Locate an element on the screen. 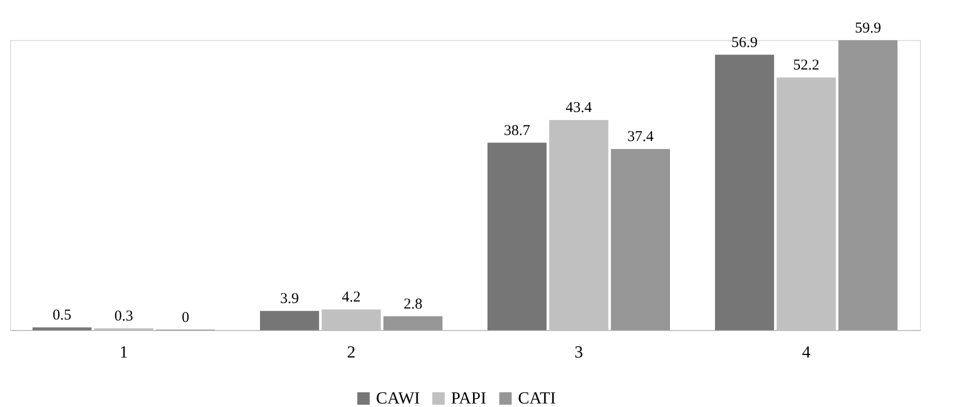  data-label: 0.3 is located at coordinates (124, 316).